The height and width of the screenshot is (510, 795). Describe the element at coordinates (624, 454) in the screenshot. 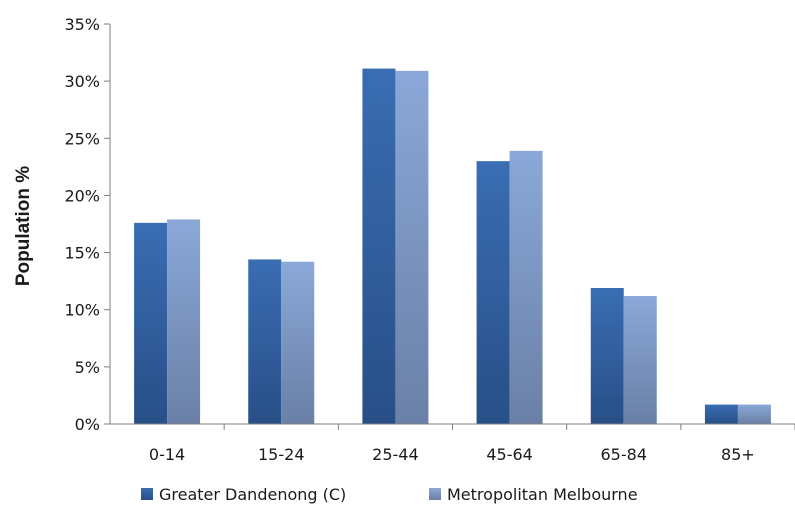

I see `x-tick-label: 65-84` at that location.